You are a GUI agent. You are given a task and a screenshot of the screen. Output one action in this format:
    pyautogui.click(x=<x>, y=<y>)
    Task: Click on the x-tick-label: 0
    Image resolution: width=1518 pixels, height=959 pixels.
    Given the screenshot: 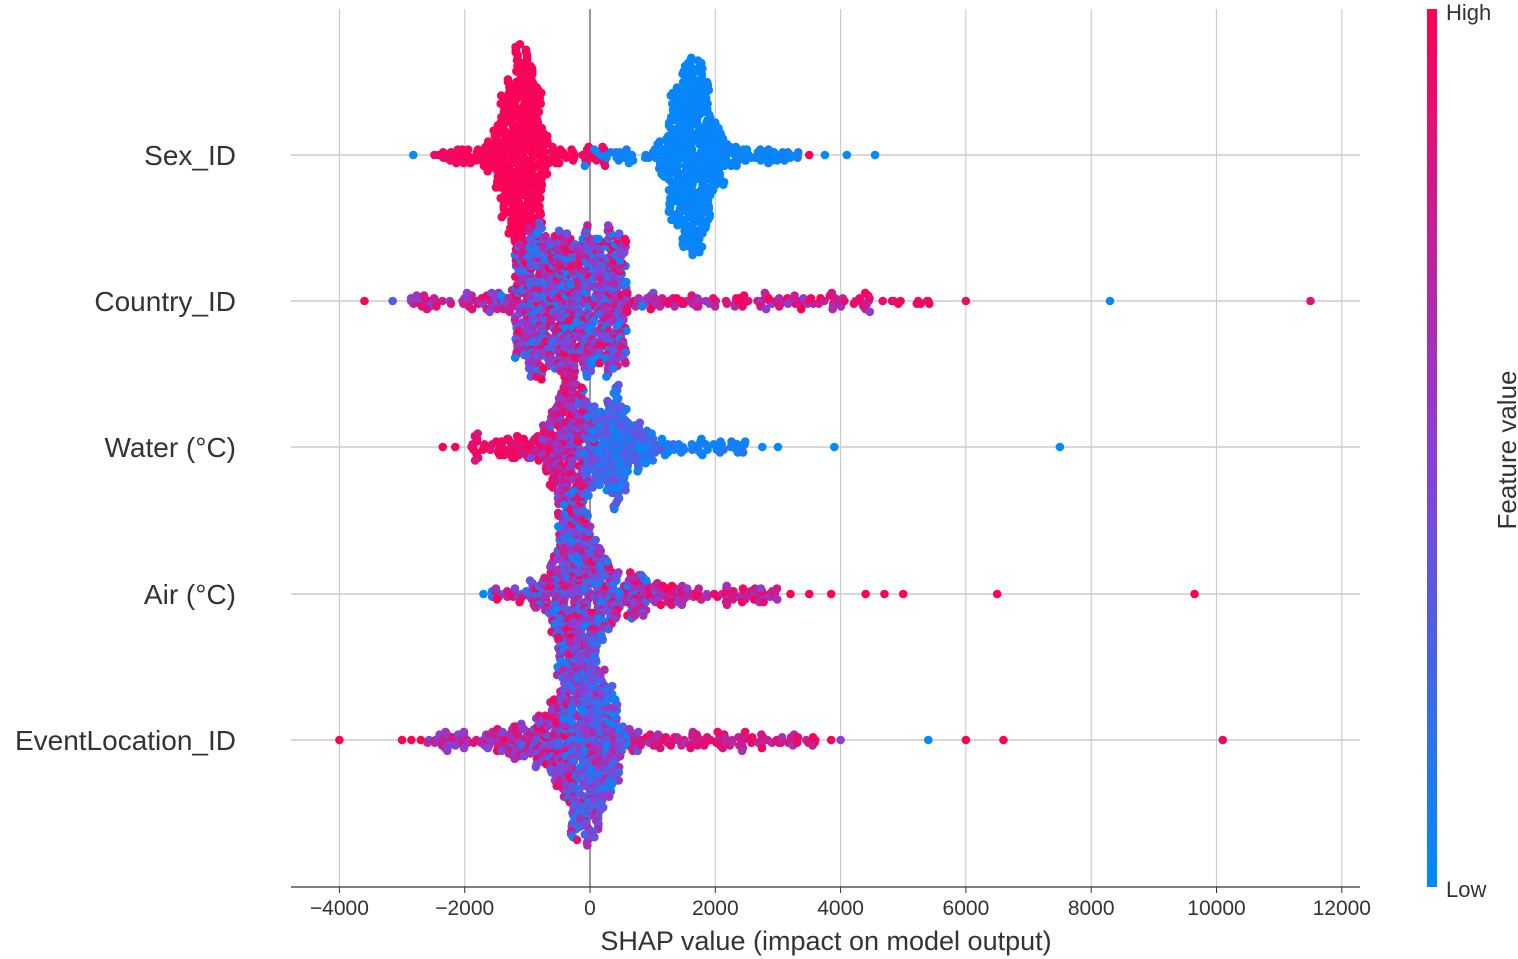 What is the action you would take?
    pyautogui.click(x=590, y=908)
    